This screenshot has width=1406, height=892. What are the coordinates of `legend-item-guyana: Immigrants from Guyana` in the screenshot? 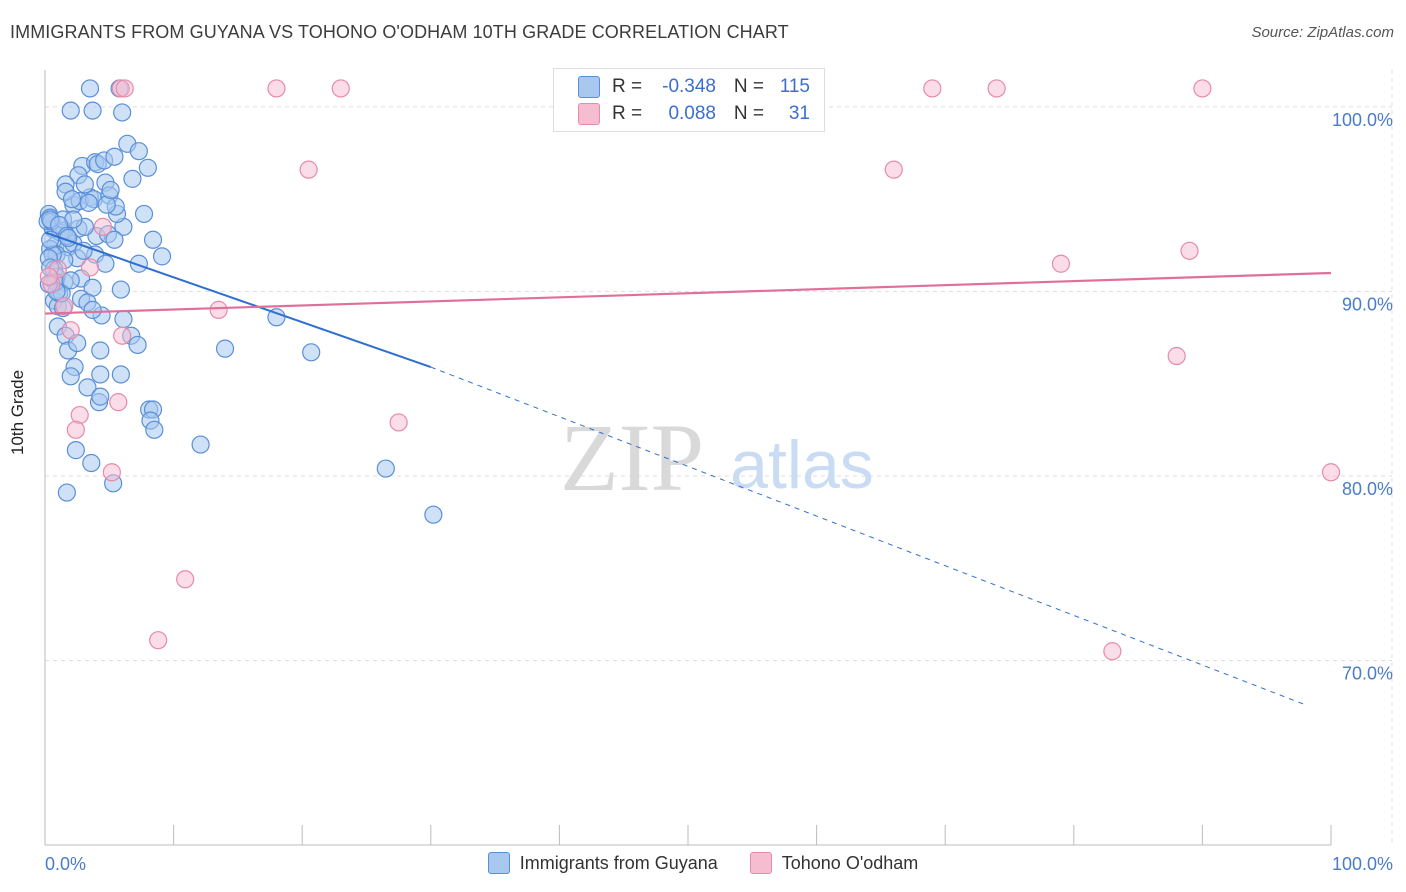 It's located at (602, 863).